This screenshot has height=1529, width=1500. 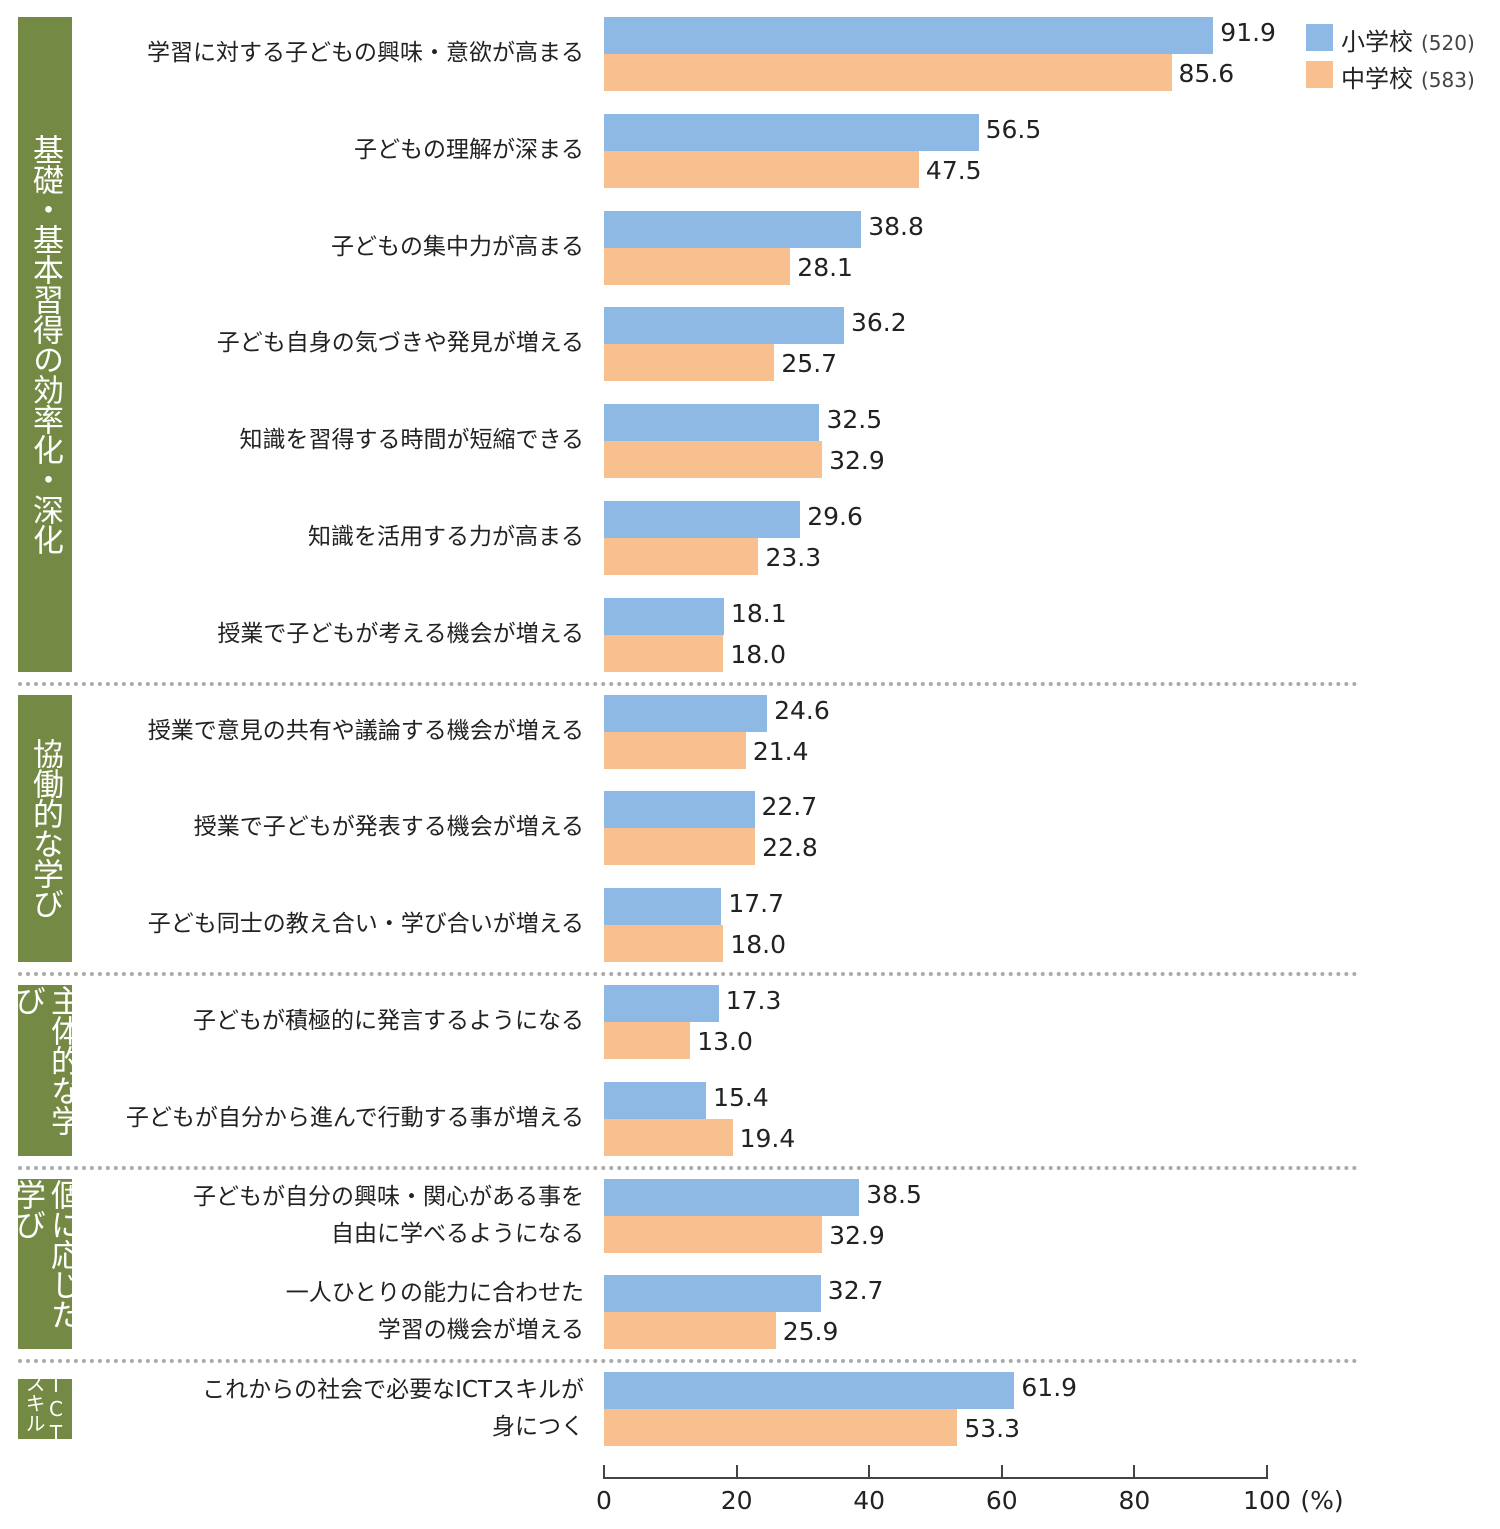 What do you see at coordinates (45, 1409) in the screenshot?
I see `group-label: ICTスキル` at bounding box center [45, 1409].